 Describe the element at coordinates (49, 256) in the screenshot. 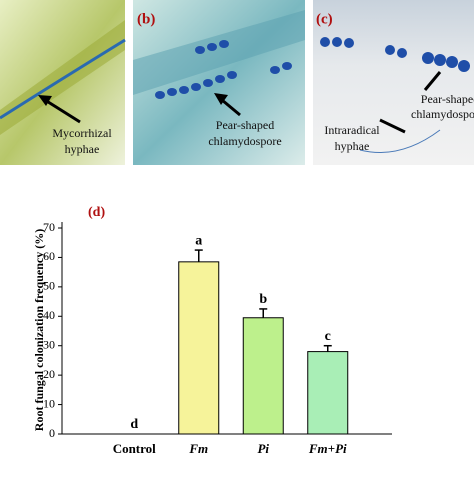

I see `y-tick-label: 60` at that location.